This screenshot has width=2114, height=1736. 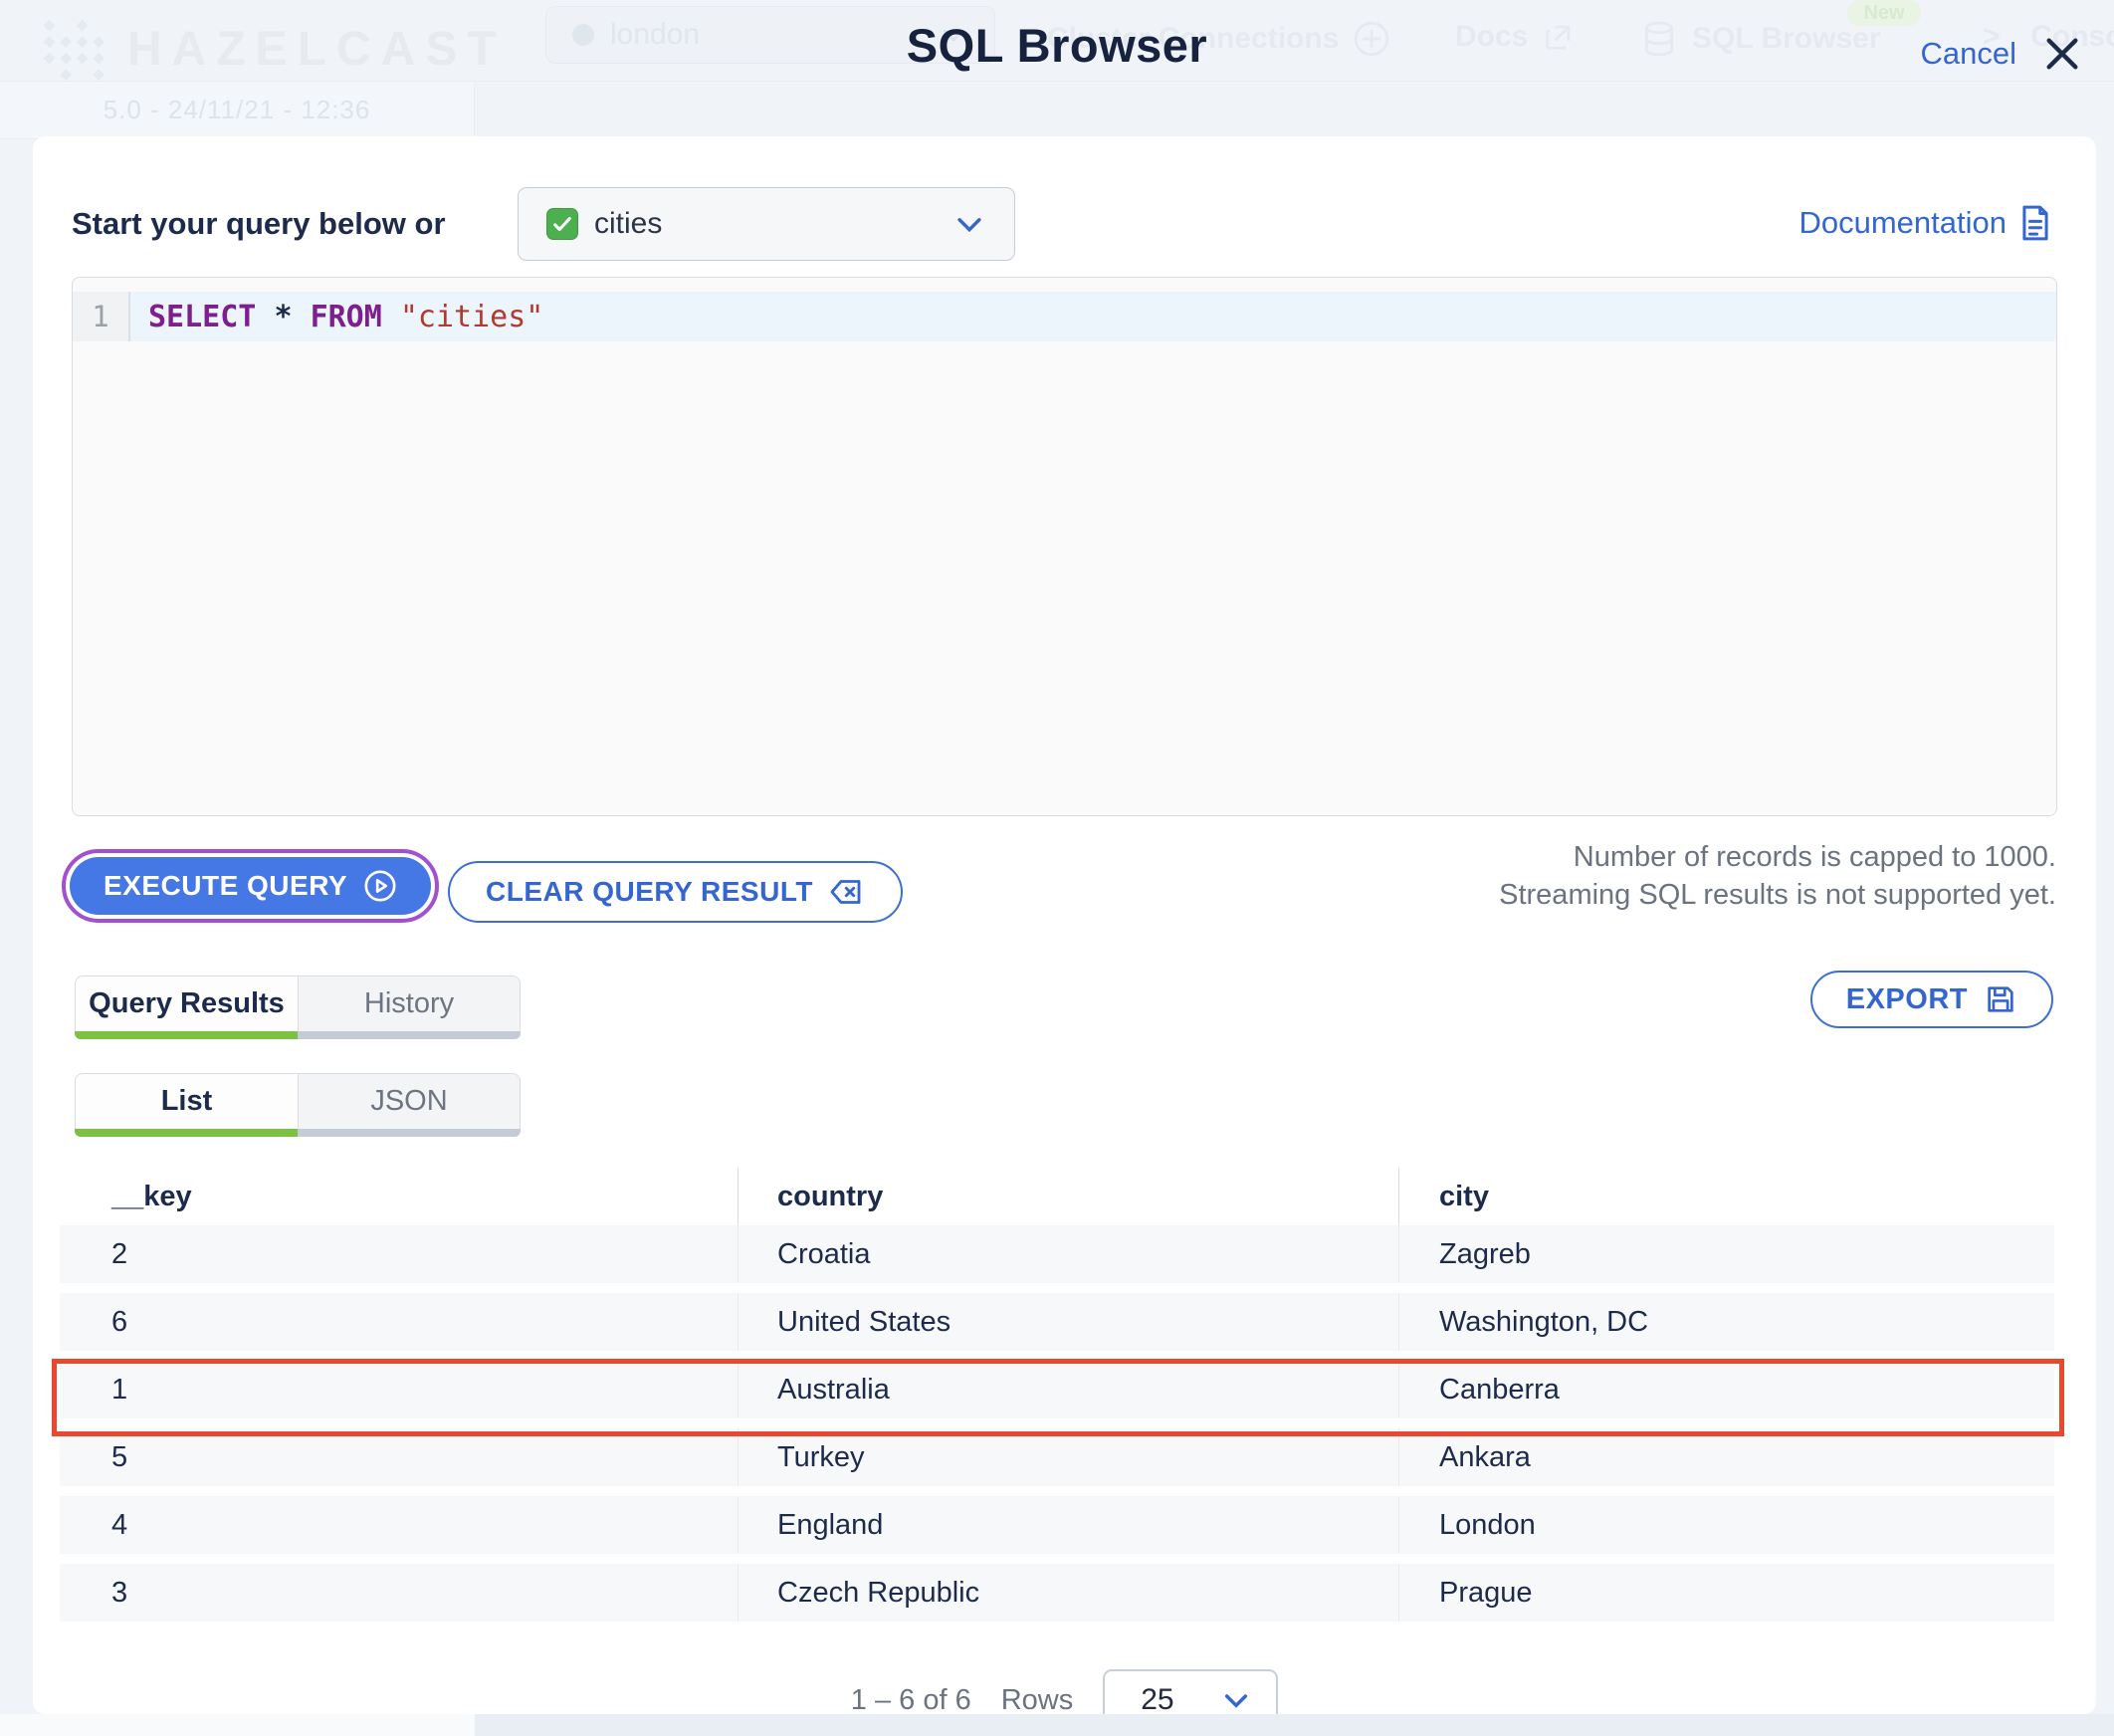 I want to click on background-sidebar: 5.0 - 24/11/21 - 12:36, so click(x=237, y=111).